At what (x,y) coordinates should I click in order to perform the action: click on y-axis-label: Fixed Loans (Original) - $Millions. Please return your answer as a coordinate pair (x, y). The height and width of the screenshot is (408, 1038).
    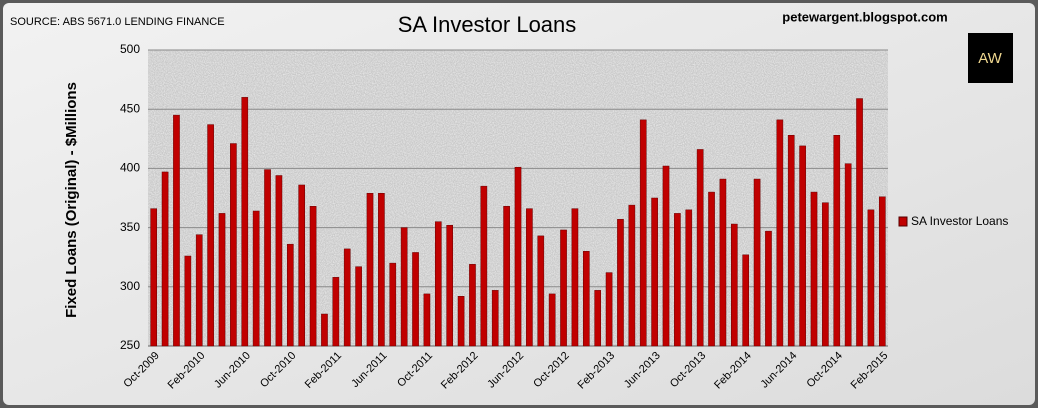
    Looking at the image, I should click on (71, 200).